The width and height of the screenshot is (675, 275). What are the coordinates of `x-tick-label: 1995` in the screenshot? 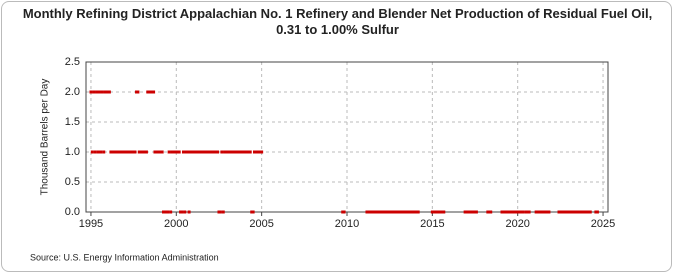 It's located at (91, 224).